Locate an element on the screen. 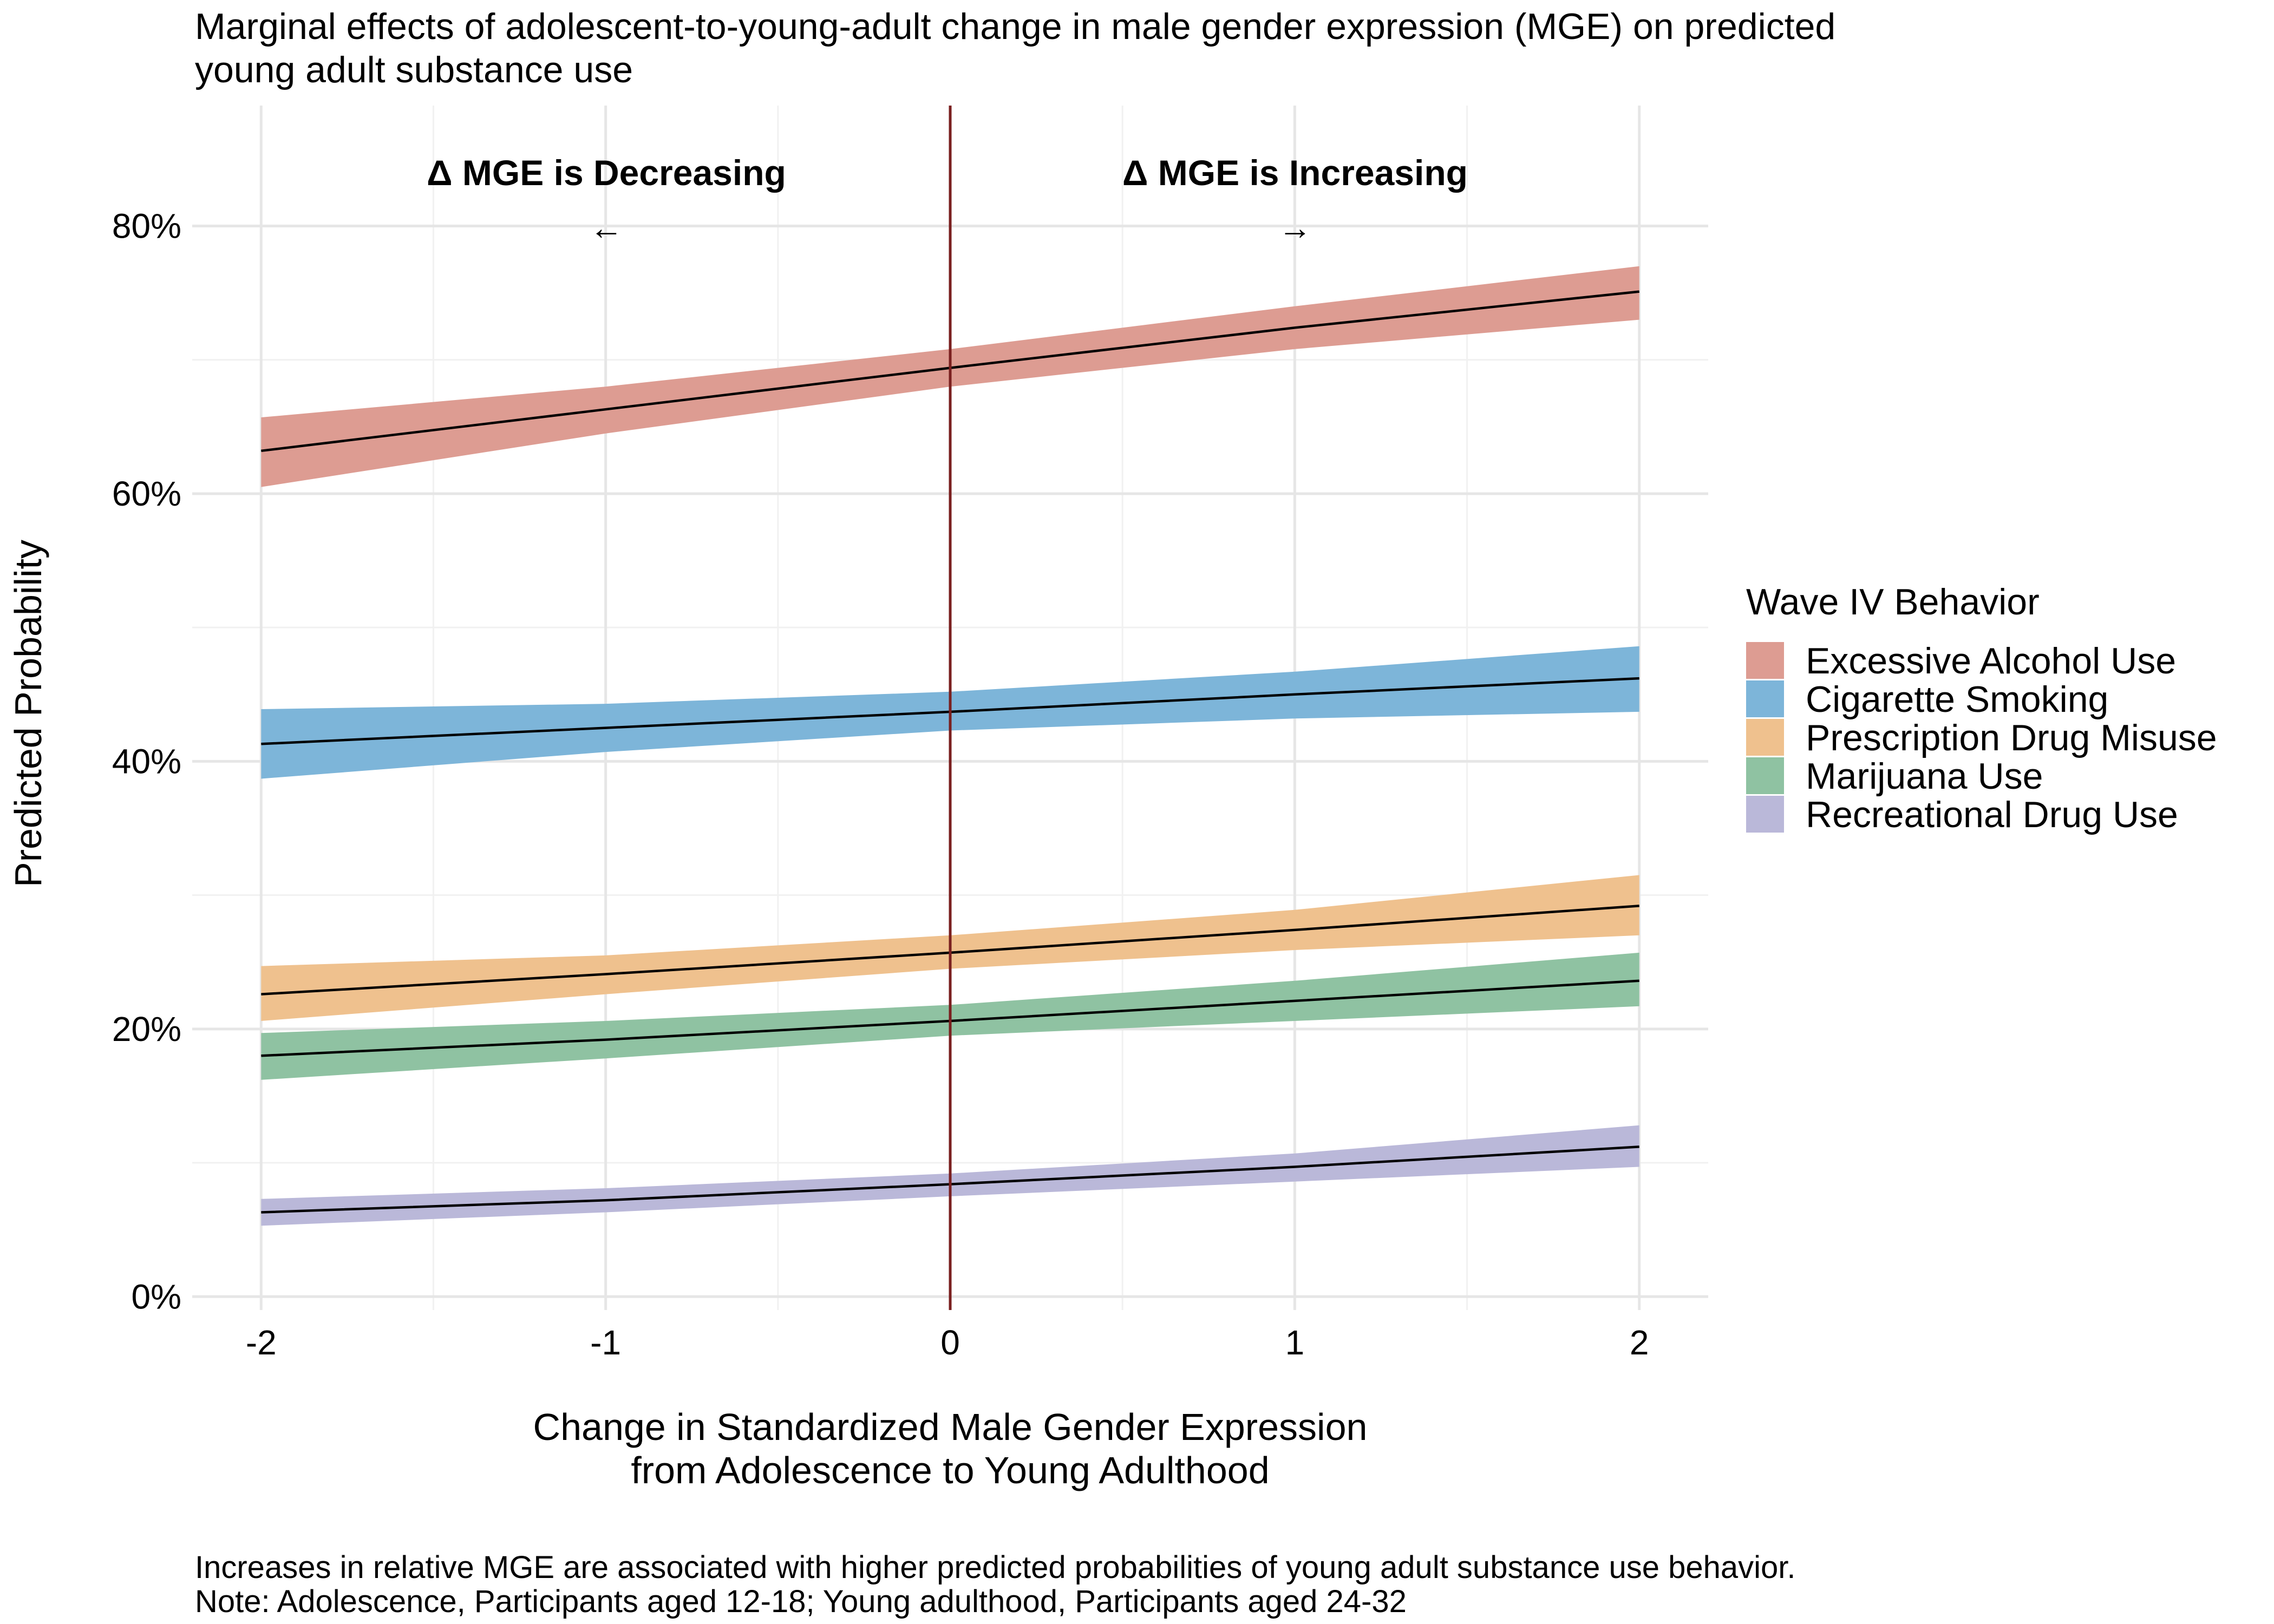 Image resolution: width=2274 pixels, height=1624 pixels. legend-title: Wave IV Behavior is located at coordinates (1893, 602).